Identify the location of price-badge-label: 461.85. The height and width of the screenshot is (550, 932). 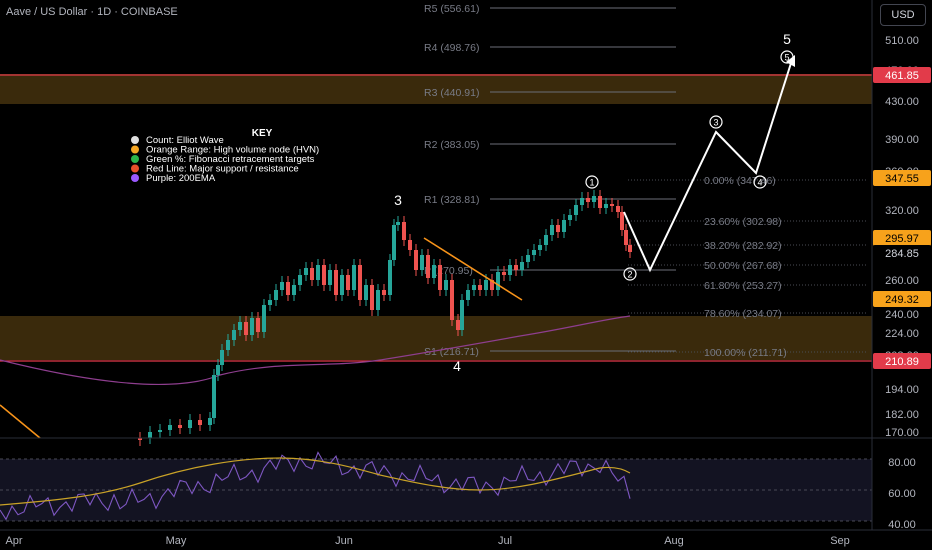
(902, 76).